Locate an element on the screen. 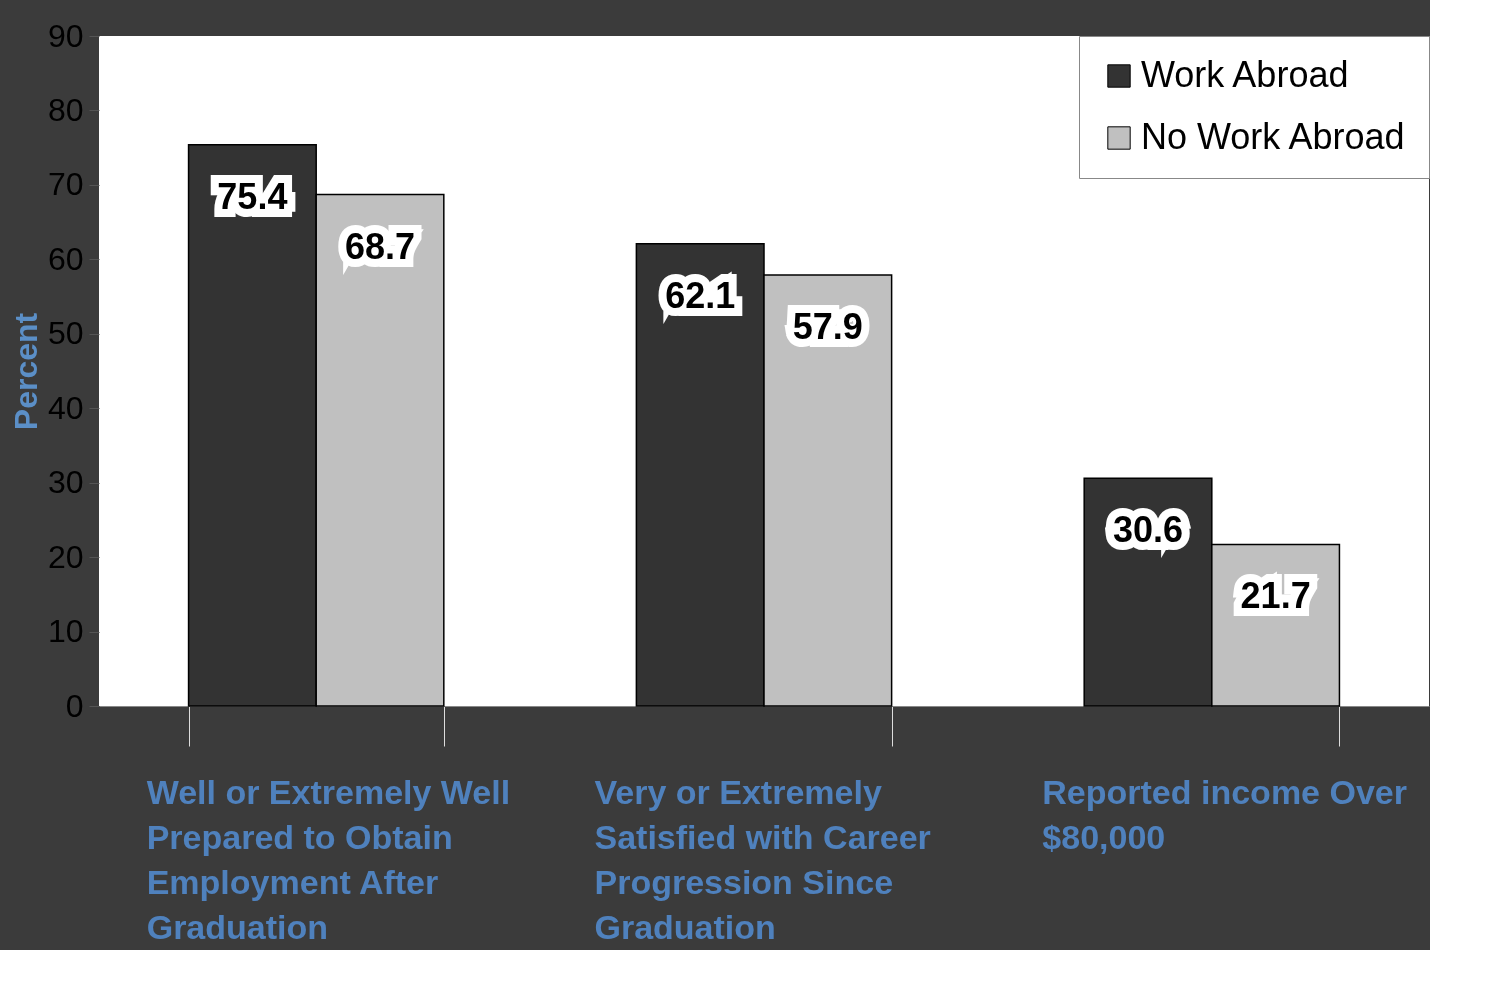 This screenshot has height=993, width=1502. data-label: 21.7 is located at coordinates (1275, 596).